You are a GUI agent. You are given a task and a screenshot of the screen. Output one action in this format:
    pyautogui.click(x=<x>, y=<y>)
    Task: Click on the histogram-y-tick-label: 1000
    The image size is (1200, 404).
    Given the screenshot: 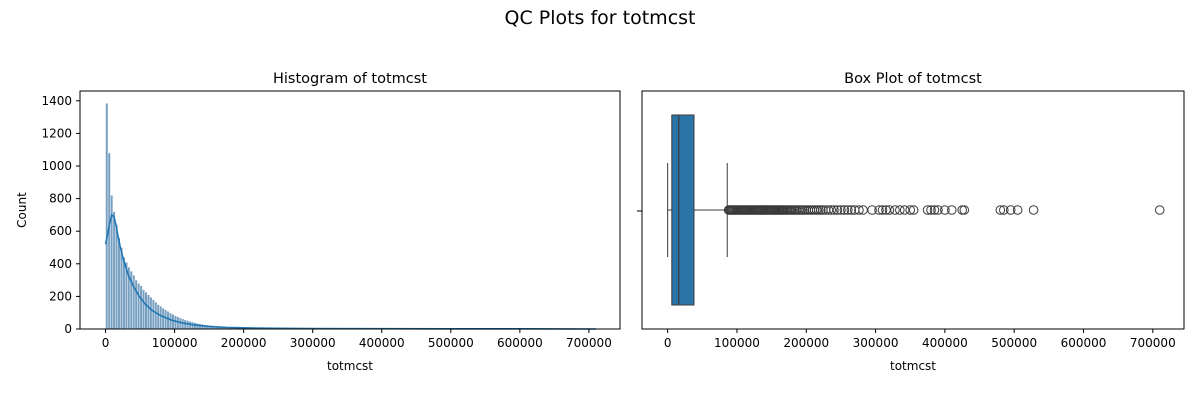 What is the action you would take?
    pyautogui.click(x=56, y=166)
    